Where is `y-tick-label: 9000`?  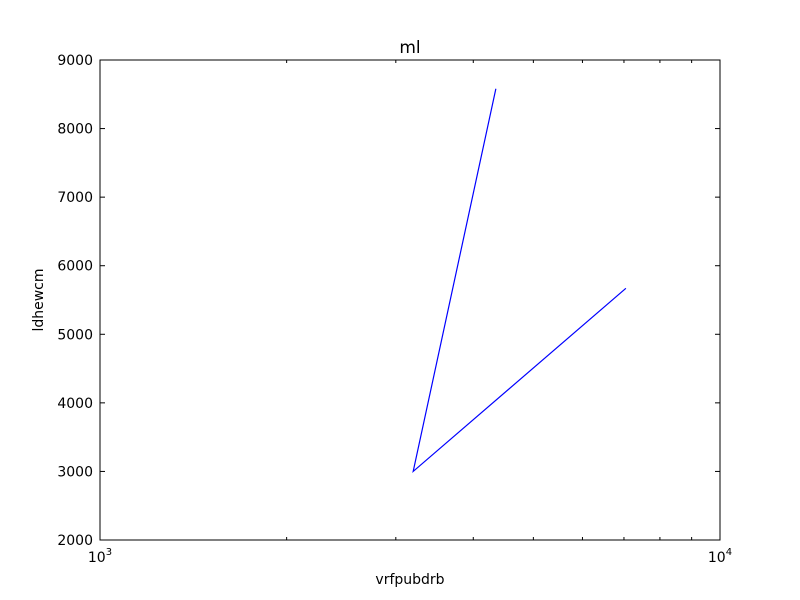 y-tick-label: 9000 is located at coordinates (75, 61).